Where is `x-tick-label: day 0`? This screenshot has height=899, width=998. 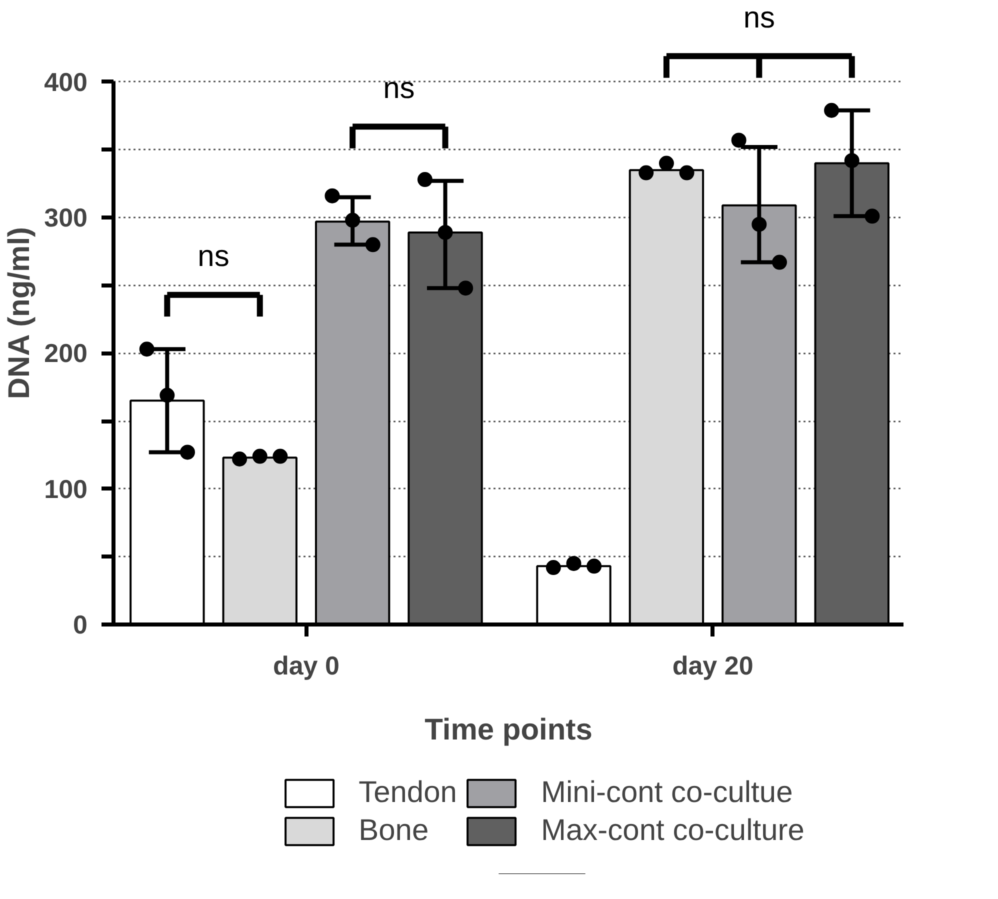 x-tick-label: day 0 is located at coordinates (306, 665).